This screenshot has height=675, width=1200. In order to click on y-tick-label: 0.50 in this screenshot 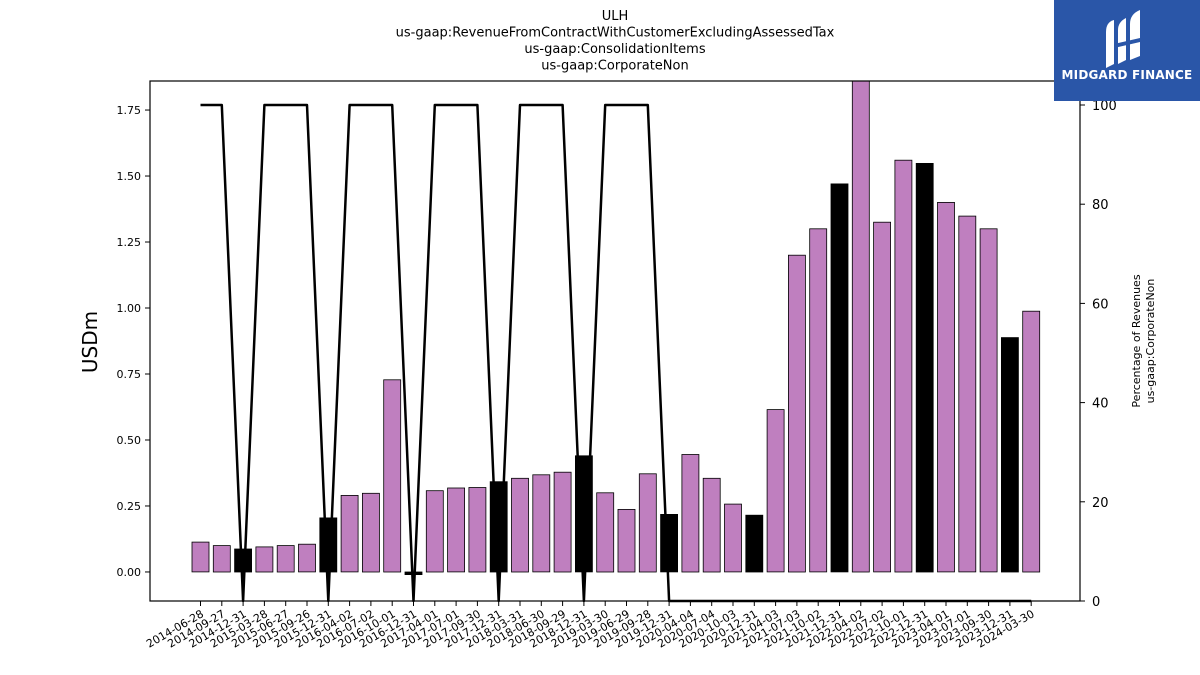, I will do `click(129, 440)`.